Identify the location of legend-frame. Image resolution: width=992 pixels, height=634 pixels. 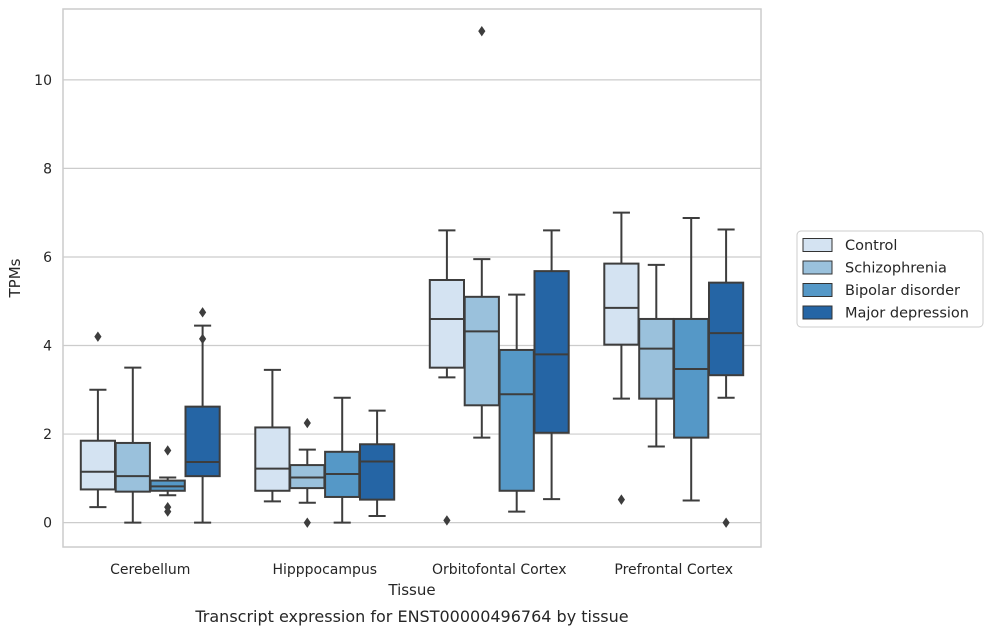
(890, 279).